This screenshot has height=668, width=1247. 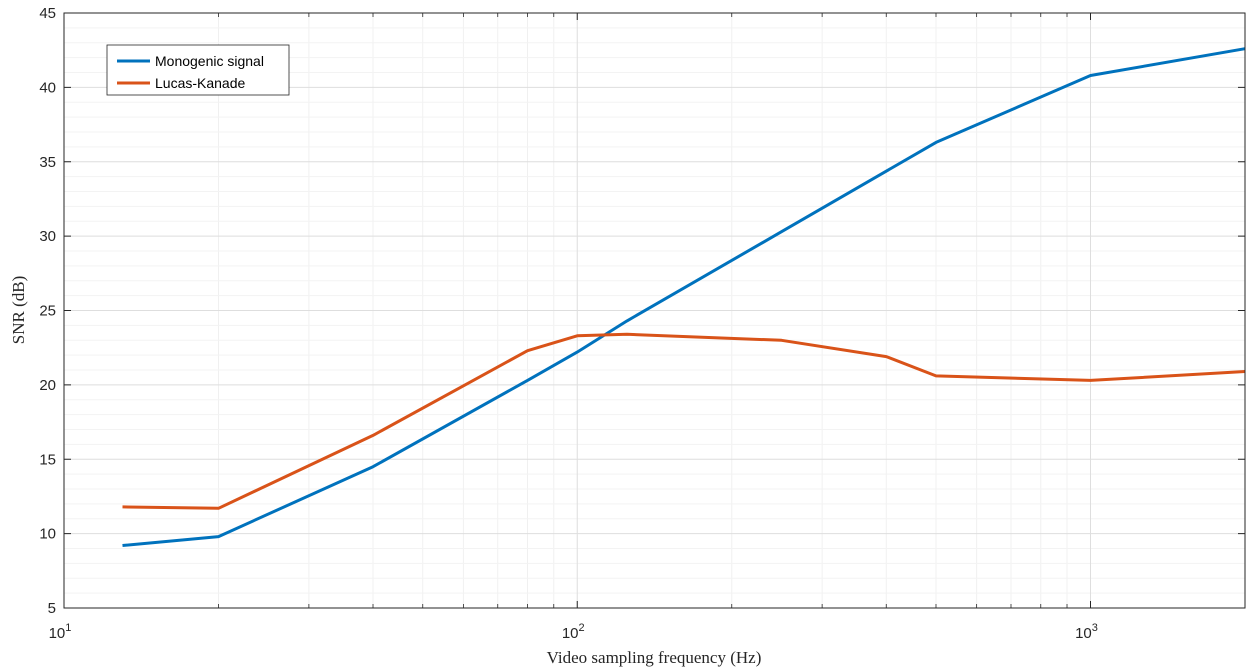 I want to click on legend-label-monogenic: Monogenic signal, so click(x=209, y=61).